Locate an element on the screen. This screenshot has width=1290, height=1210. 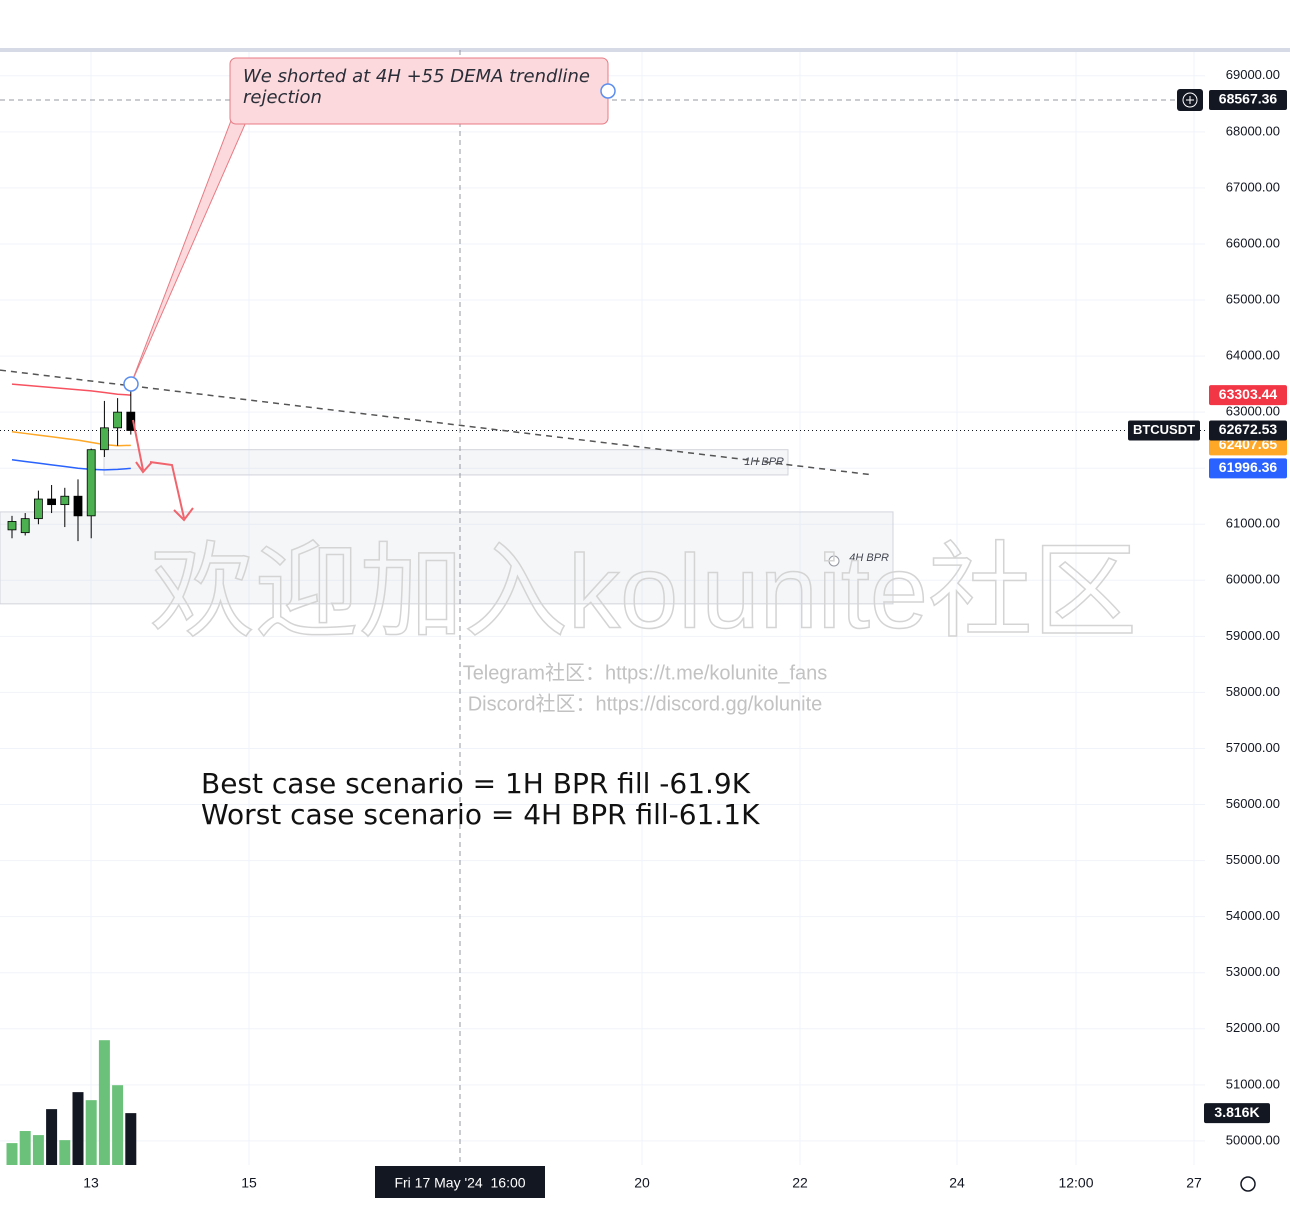
volume-tag-bg is located at coordinates (1237, 1113).